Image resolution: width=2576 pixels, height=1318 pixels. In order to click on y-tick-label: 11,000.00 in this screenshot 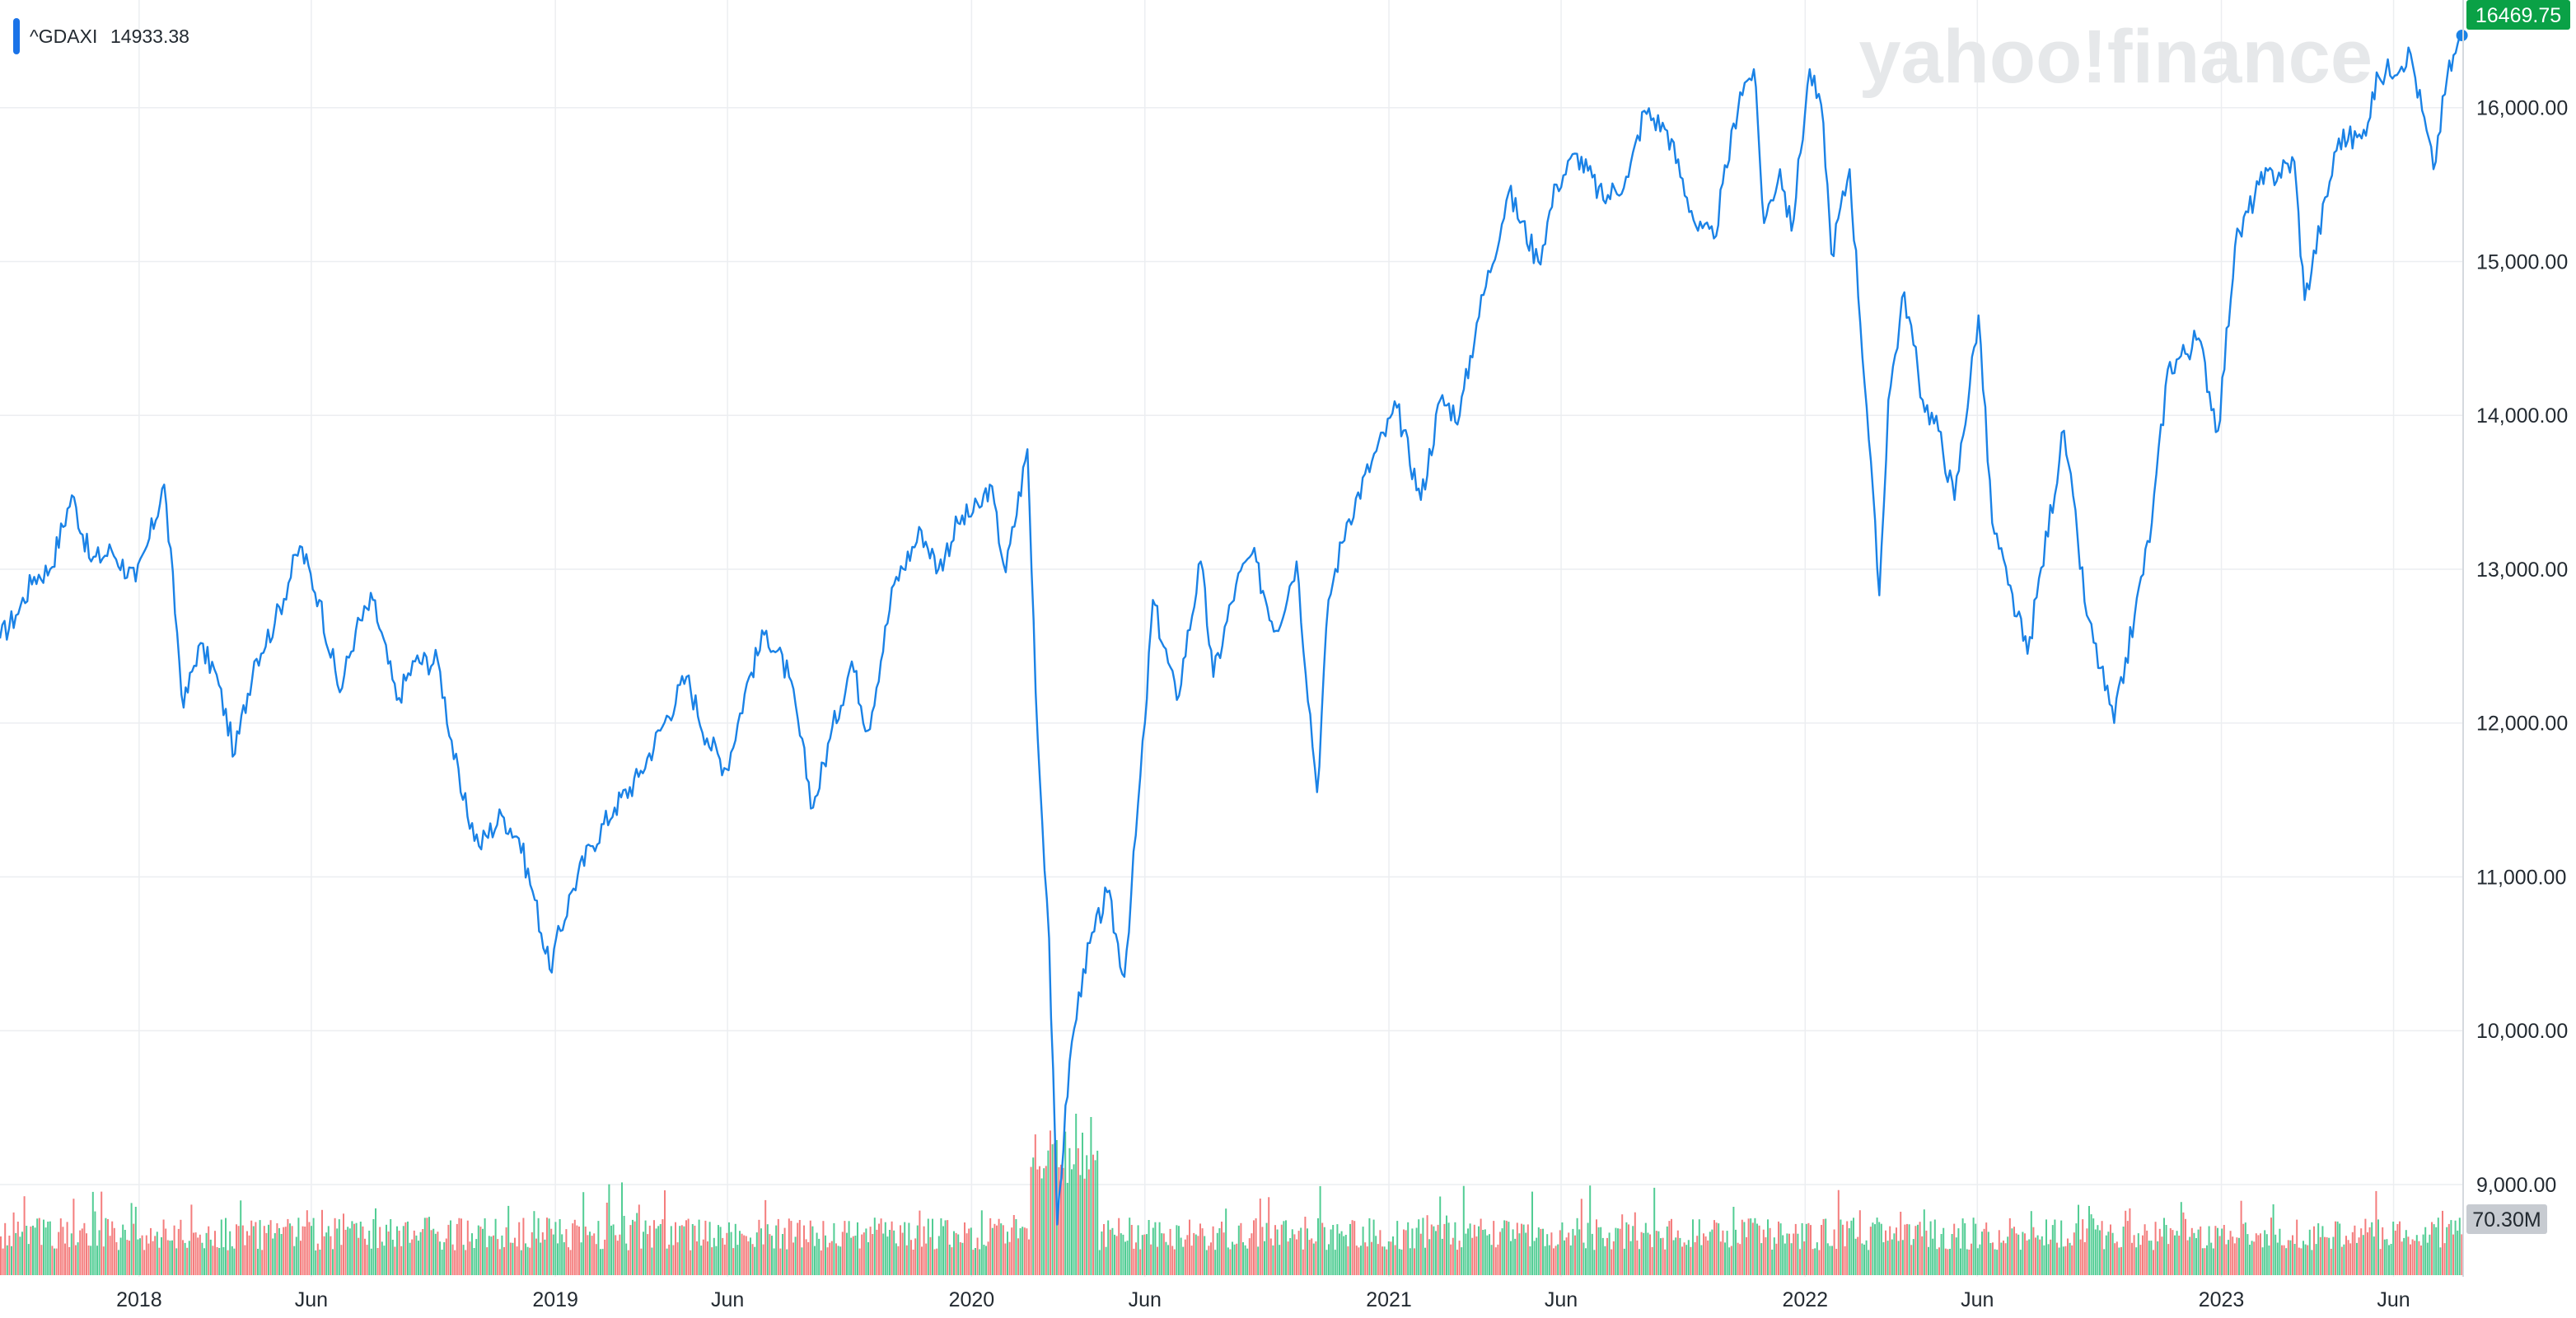, I will do `click(2521, 877)`.